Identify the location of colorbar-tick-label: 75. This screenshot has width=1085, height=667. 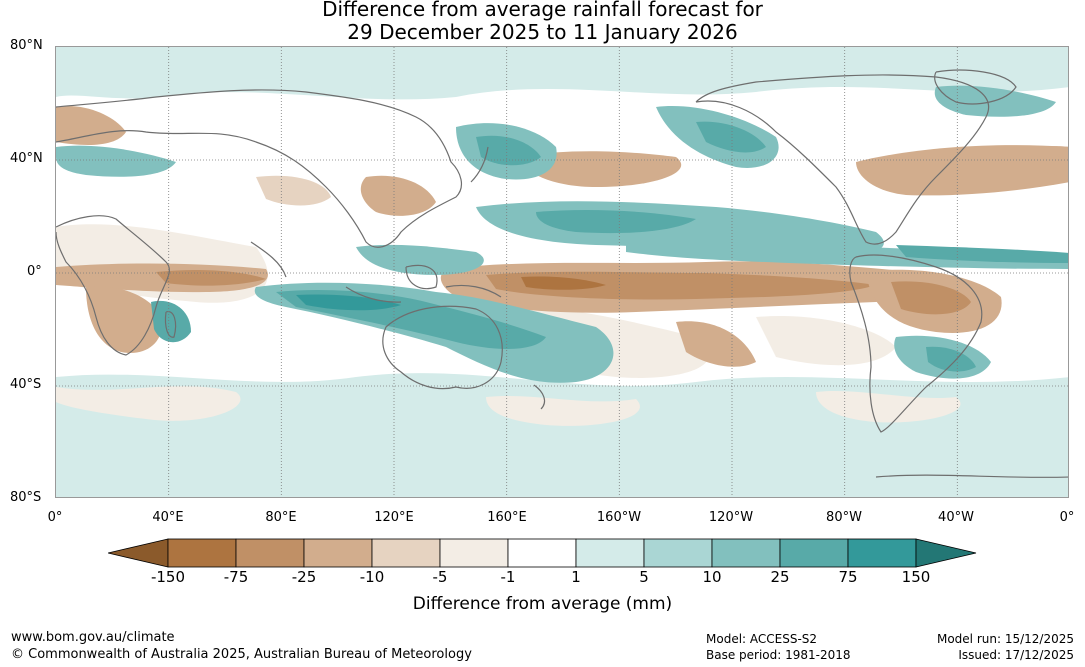
(848, 577).